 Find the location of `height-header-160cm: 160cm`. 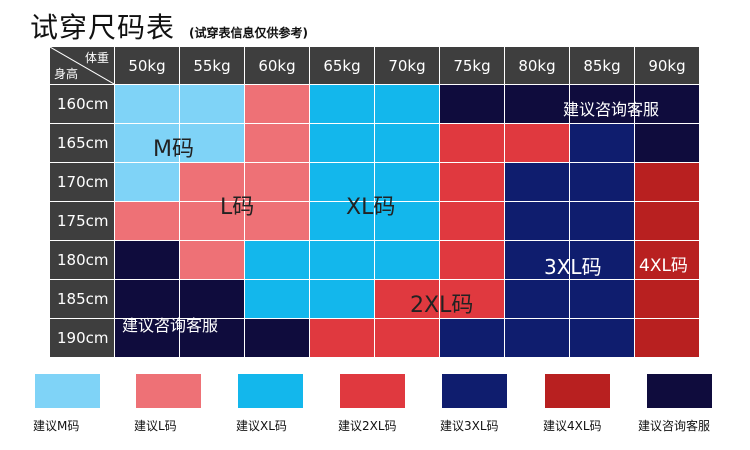

height-header-160cm: 160cm is located at coordinates (82, 104).